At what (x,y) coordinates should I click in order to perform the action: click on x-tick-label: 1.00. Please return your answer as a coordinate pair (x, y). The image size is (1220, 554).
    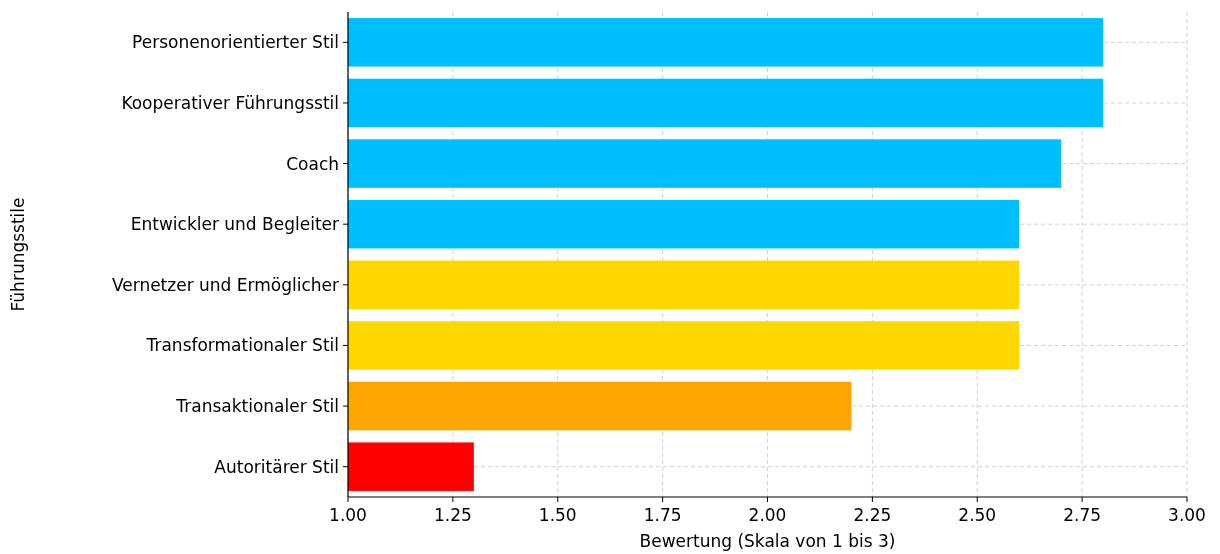
    Looking at the image, I should click on (348, 515).